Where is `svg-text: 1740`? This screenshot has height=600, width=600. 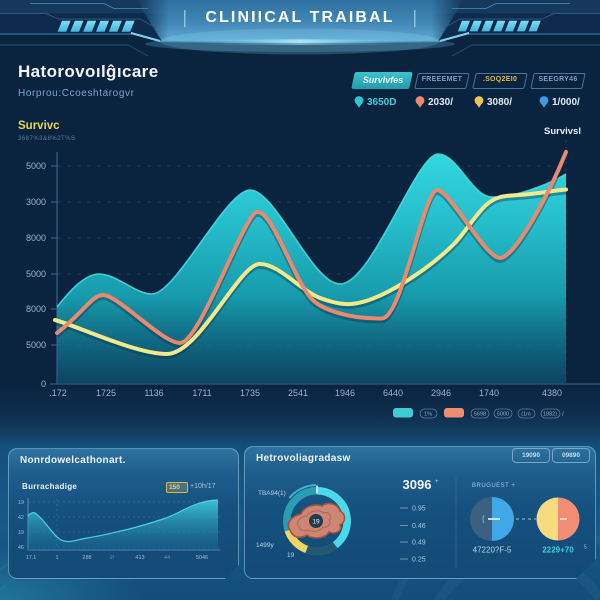
svg-text: 1740 is located at coordinates (489, 393).